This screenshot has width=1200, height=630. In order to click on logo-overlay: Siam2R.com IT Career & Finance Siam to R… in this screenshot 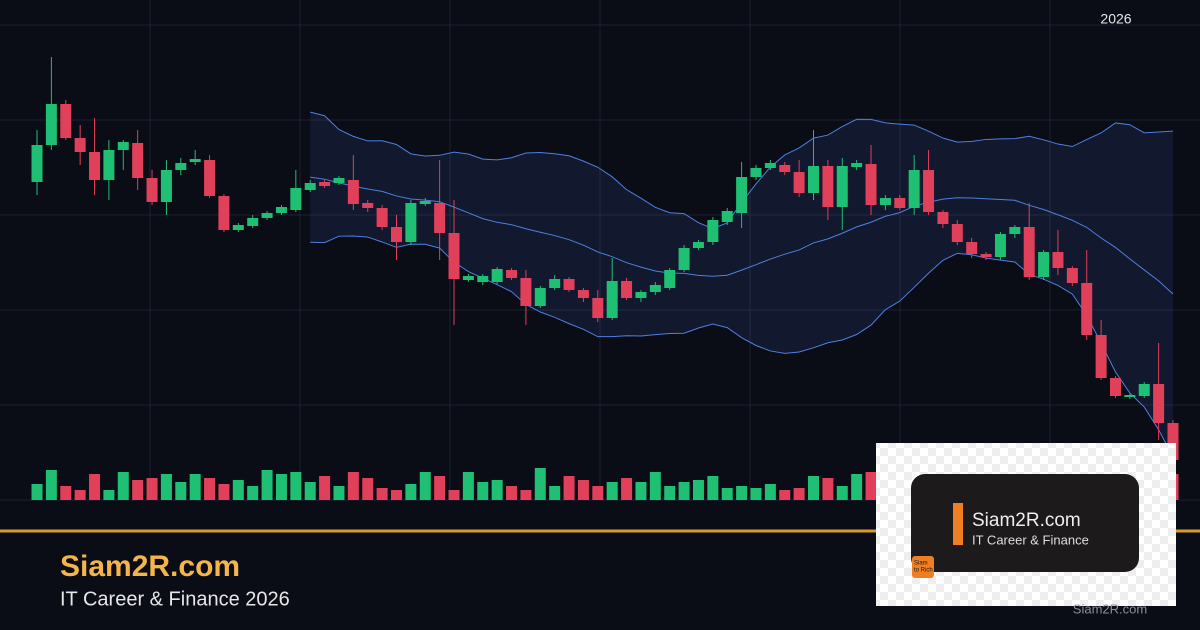, I will do `click(1026, 524)`.